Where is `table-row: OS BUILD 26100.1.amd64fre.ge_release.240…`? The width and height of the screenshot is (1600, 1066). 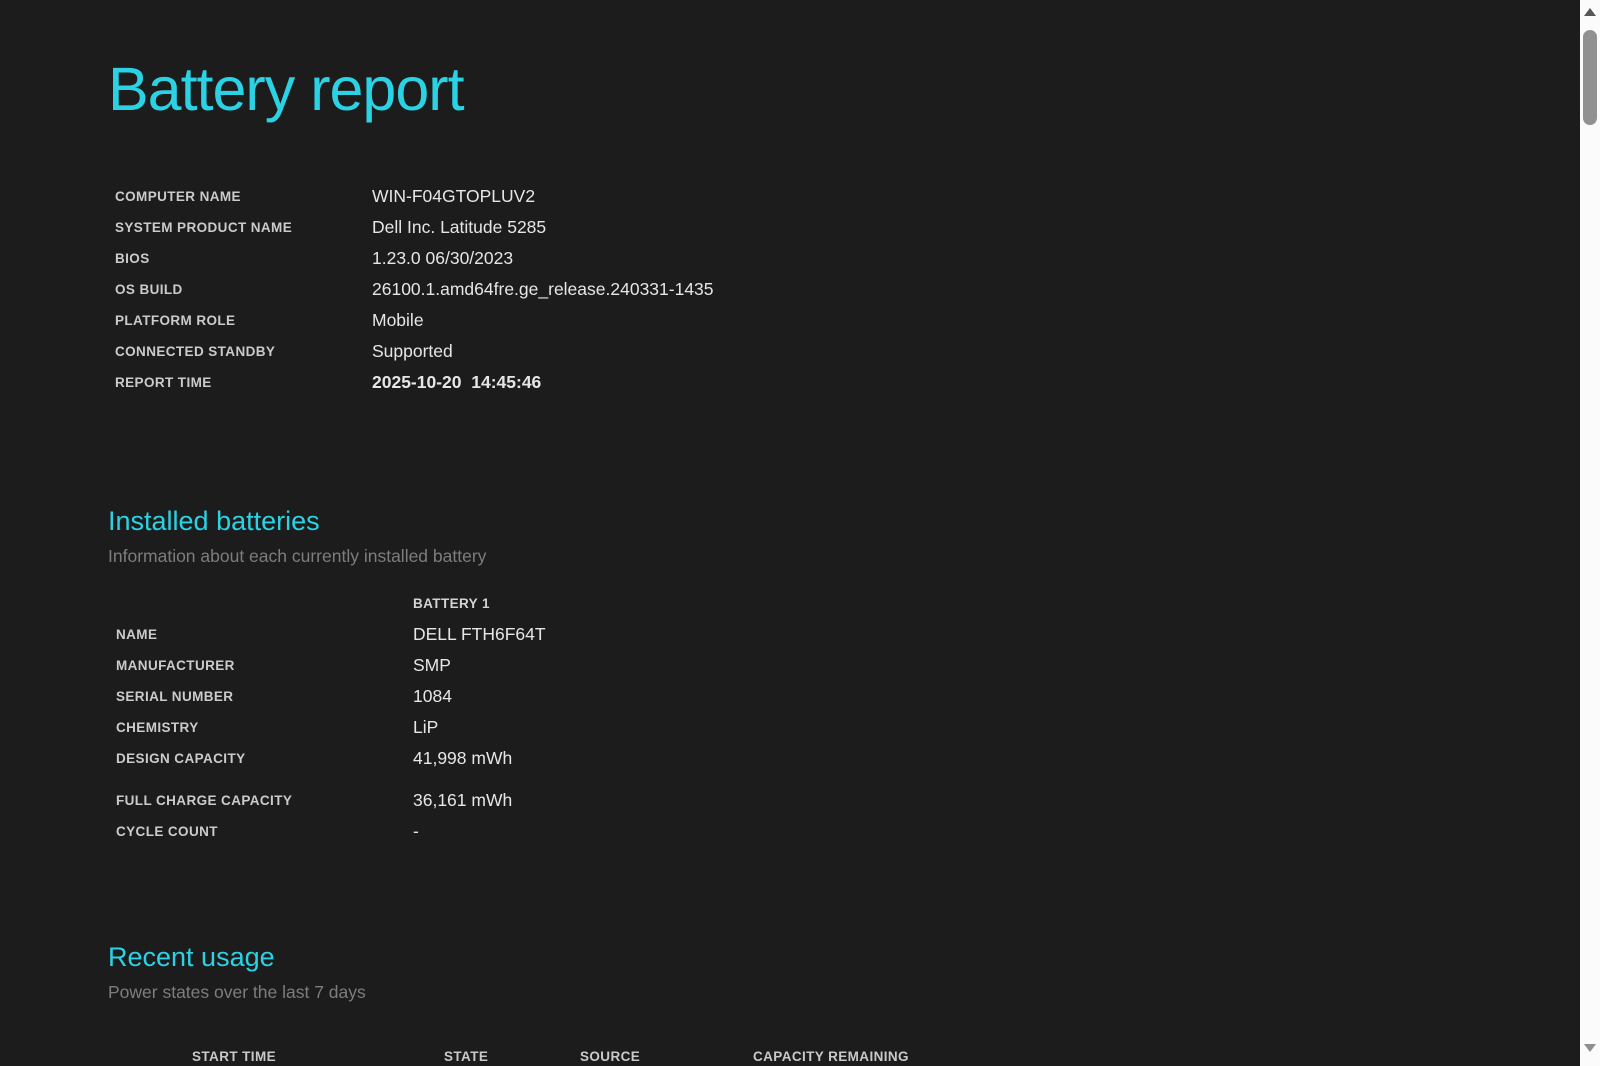 table-row: OS BUILD 26100.1.amd64fre.ge_release.240… is located at coordinates (847, 289).